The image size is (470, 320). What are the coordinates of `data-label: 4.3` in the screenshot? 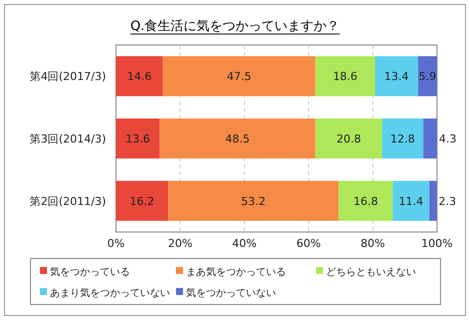 It's located at (447, 139).